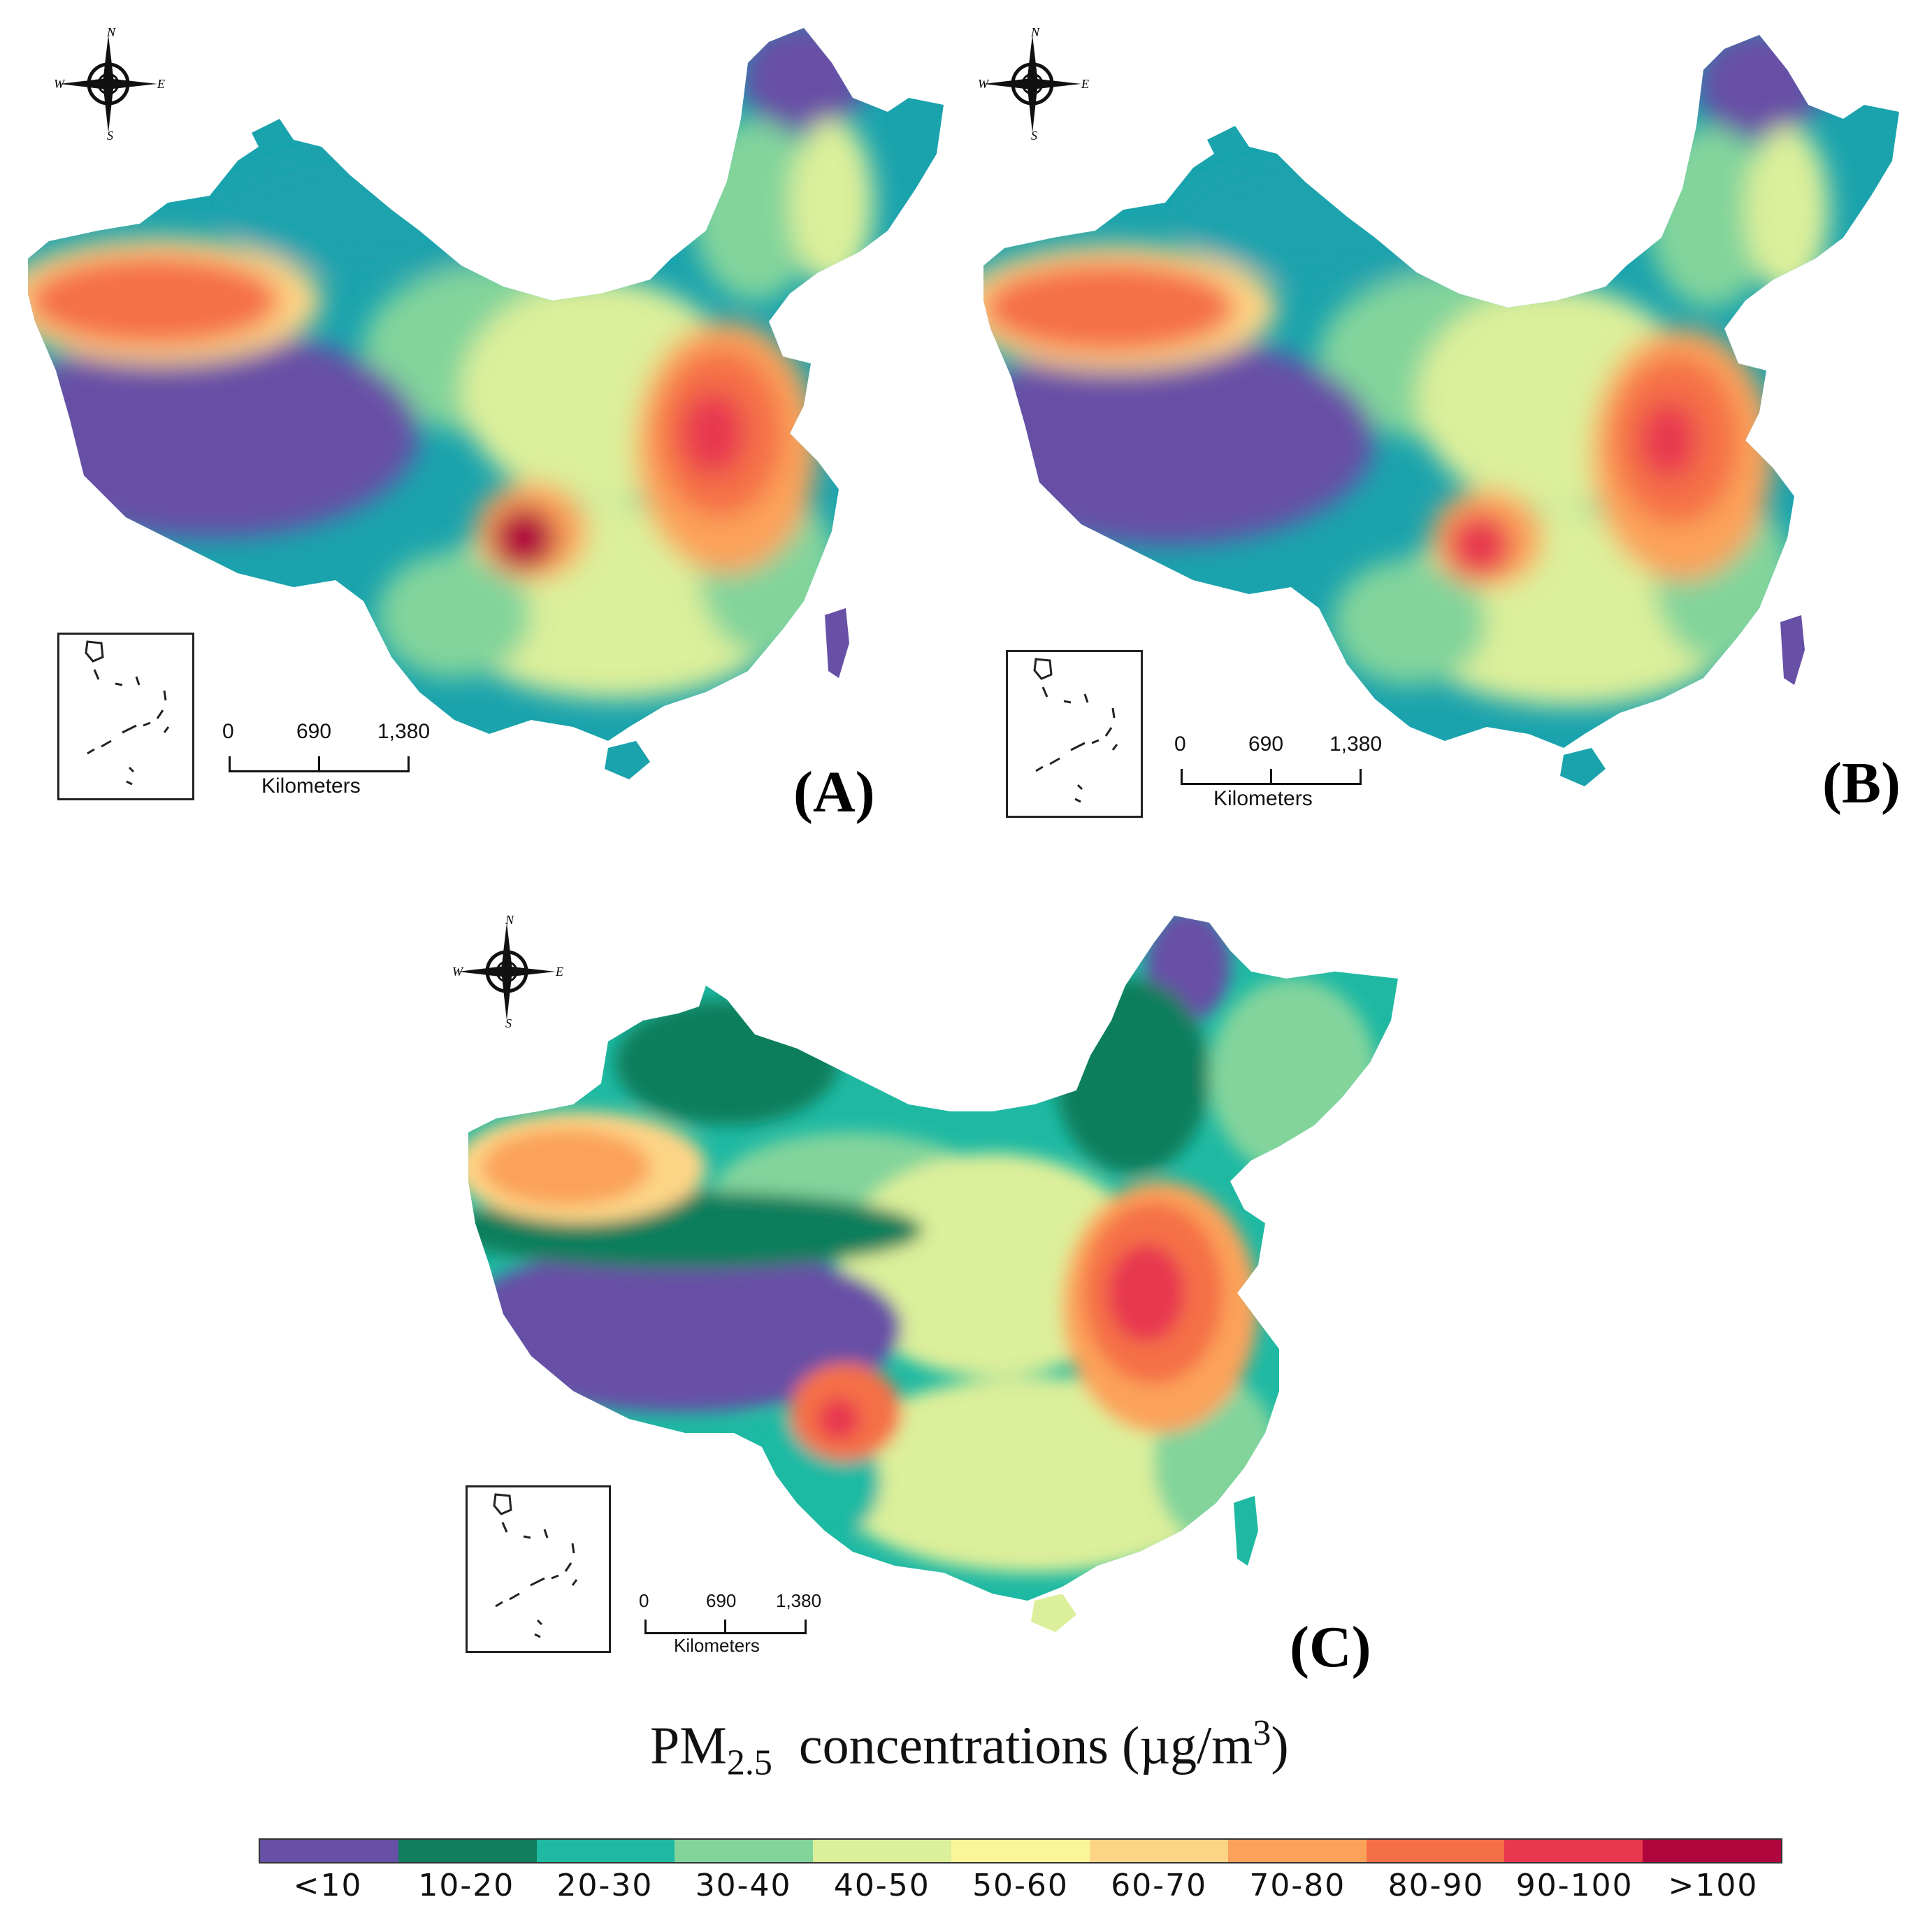 The width and height of the screenshot is (1925, 1932). Describe the element at coordinates (328, 1885) in the screenshot. I see `legend-class-label: <10` at that location.